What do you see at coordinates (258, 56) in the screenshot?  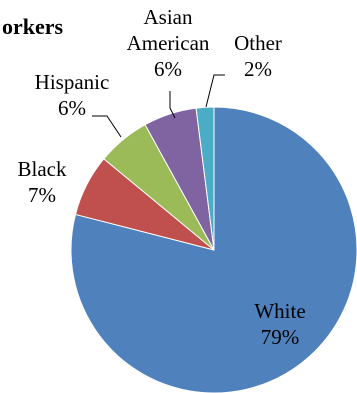 I see `slice-label-other: Other 2%` at bounding box center [258, 56].